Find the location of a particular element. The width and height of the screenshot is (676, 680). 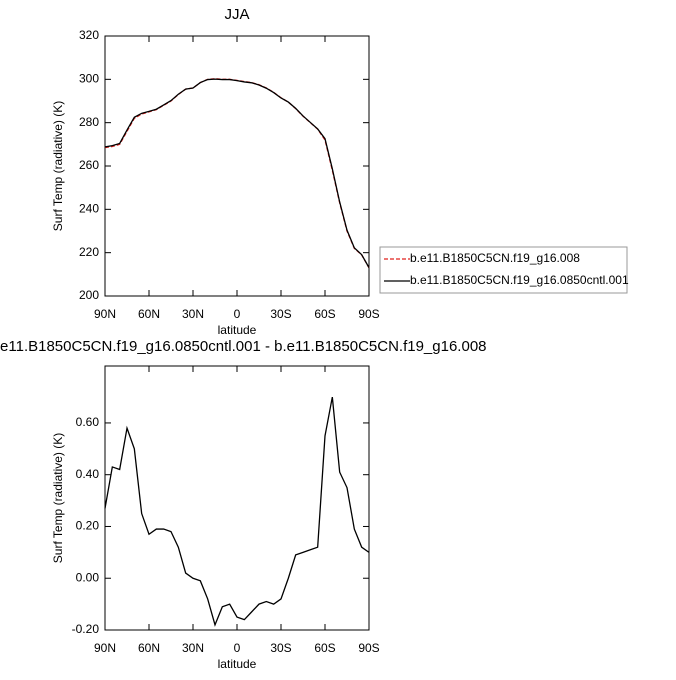

y-tick-label: 0.00 is located at coordinates (88, 577).